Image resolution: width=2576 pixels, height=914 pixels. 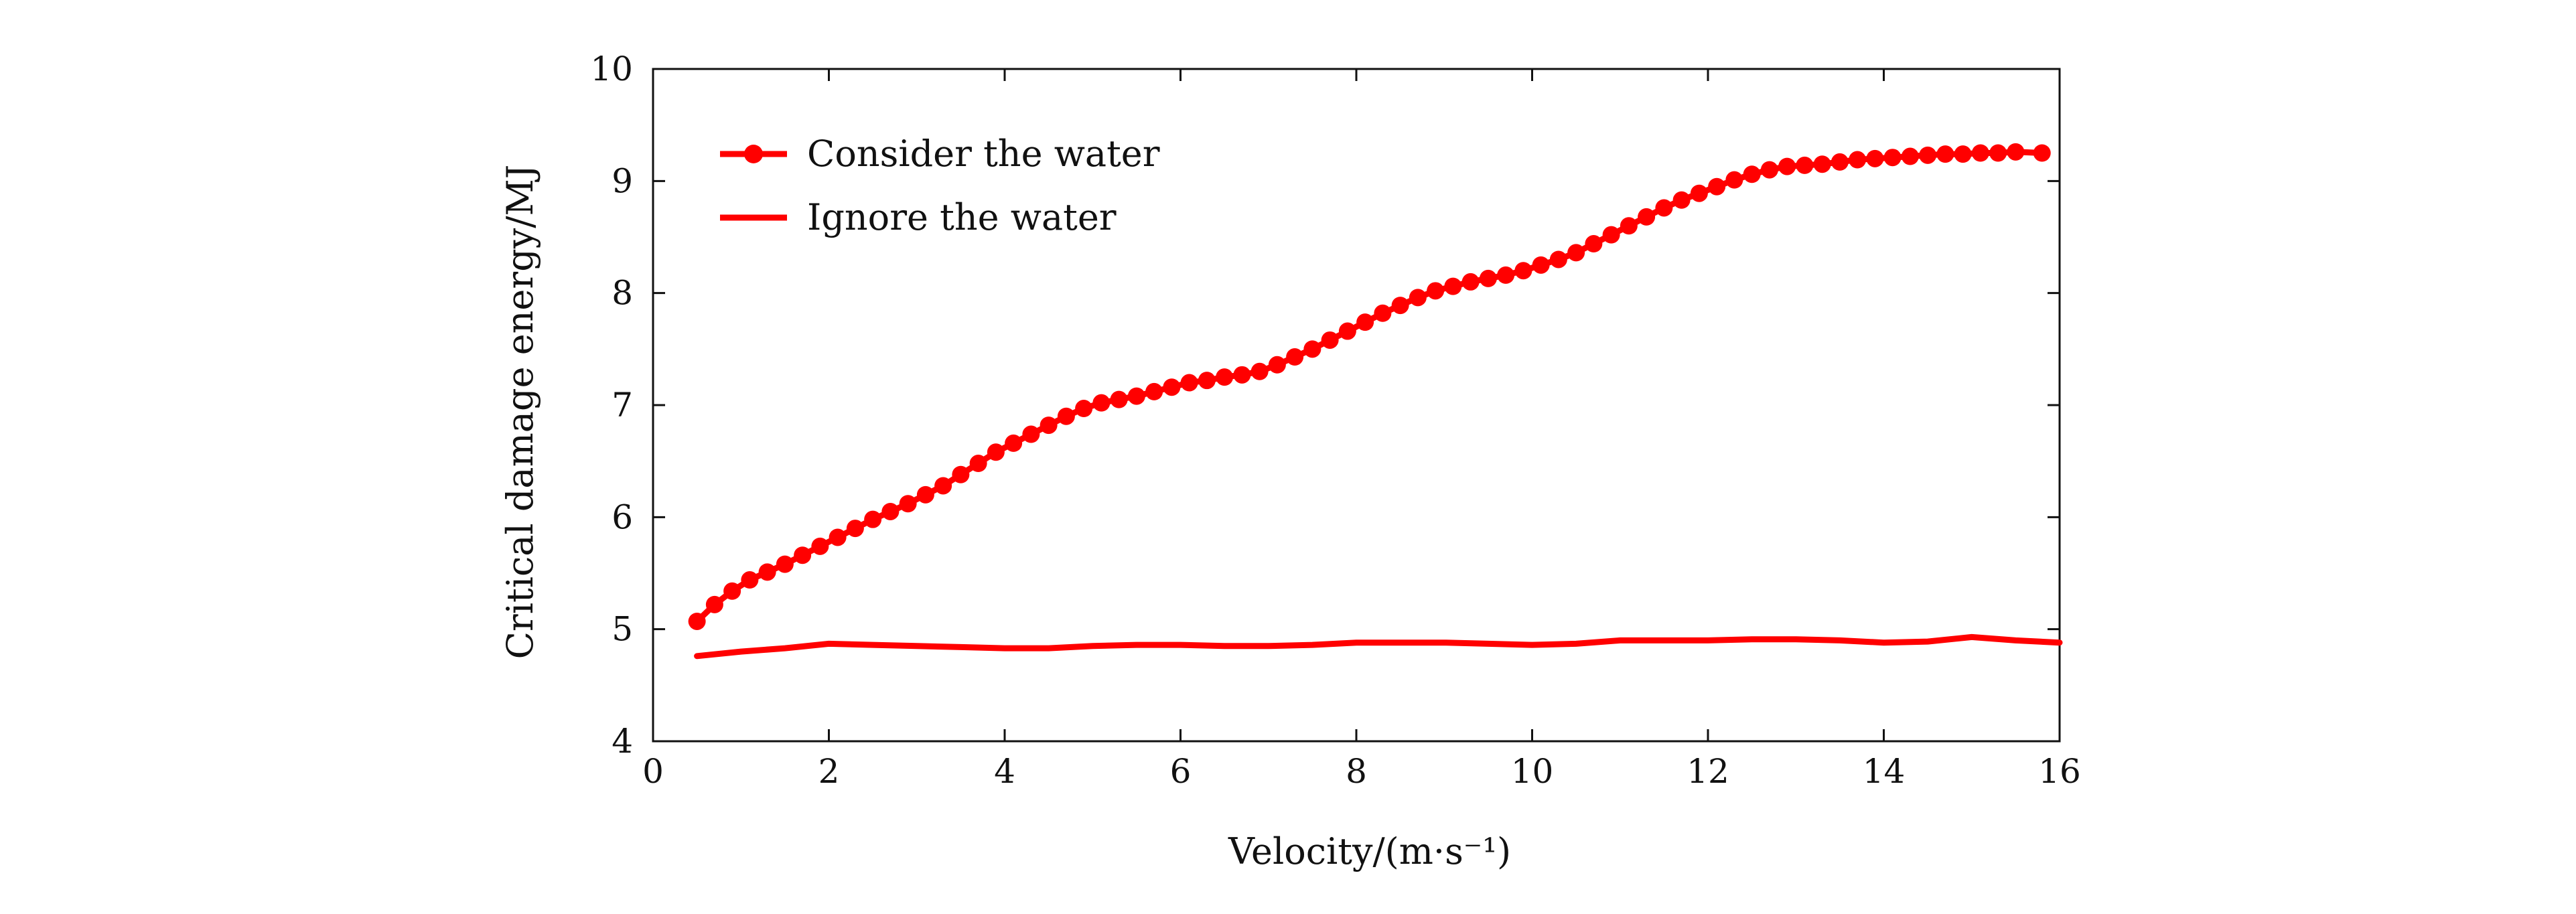 I want to click on y-tick-label: 5, so click(x=622, y=629).